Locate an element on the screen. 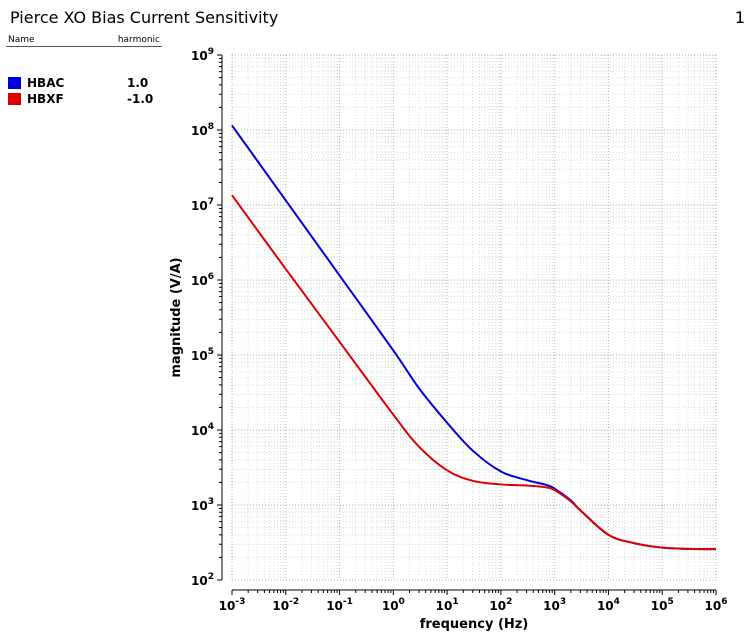 The height and width of the screenshot is (636, 747). x-tick-label-exponent: 4 is located at coordinates (617, 602).